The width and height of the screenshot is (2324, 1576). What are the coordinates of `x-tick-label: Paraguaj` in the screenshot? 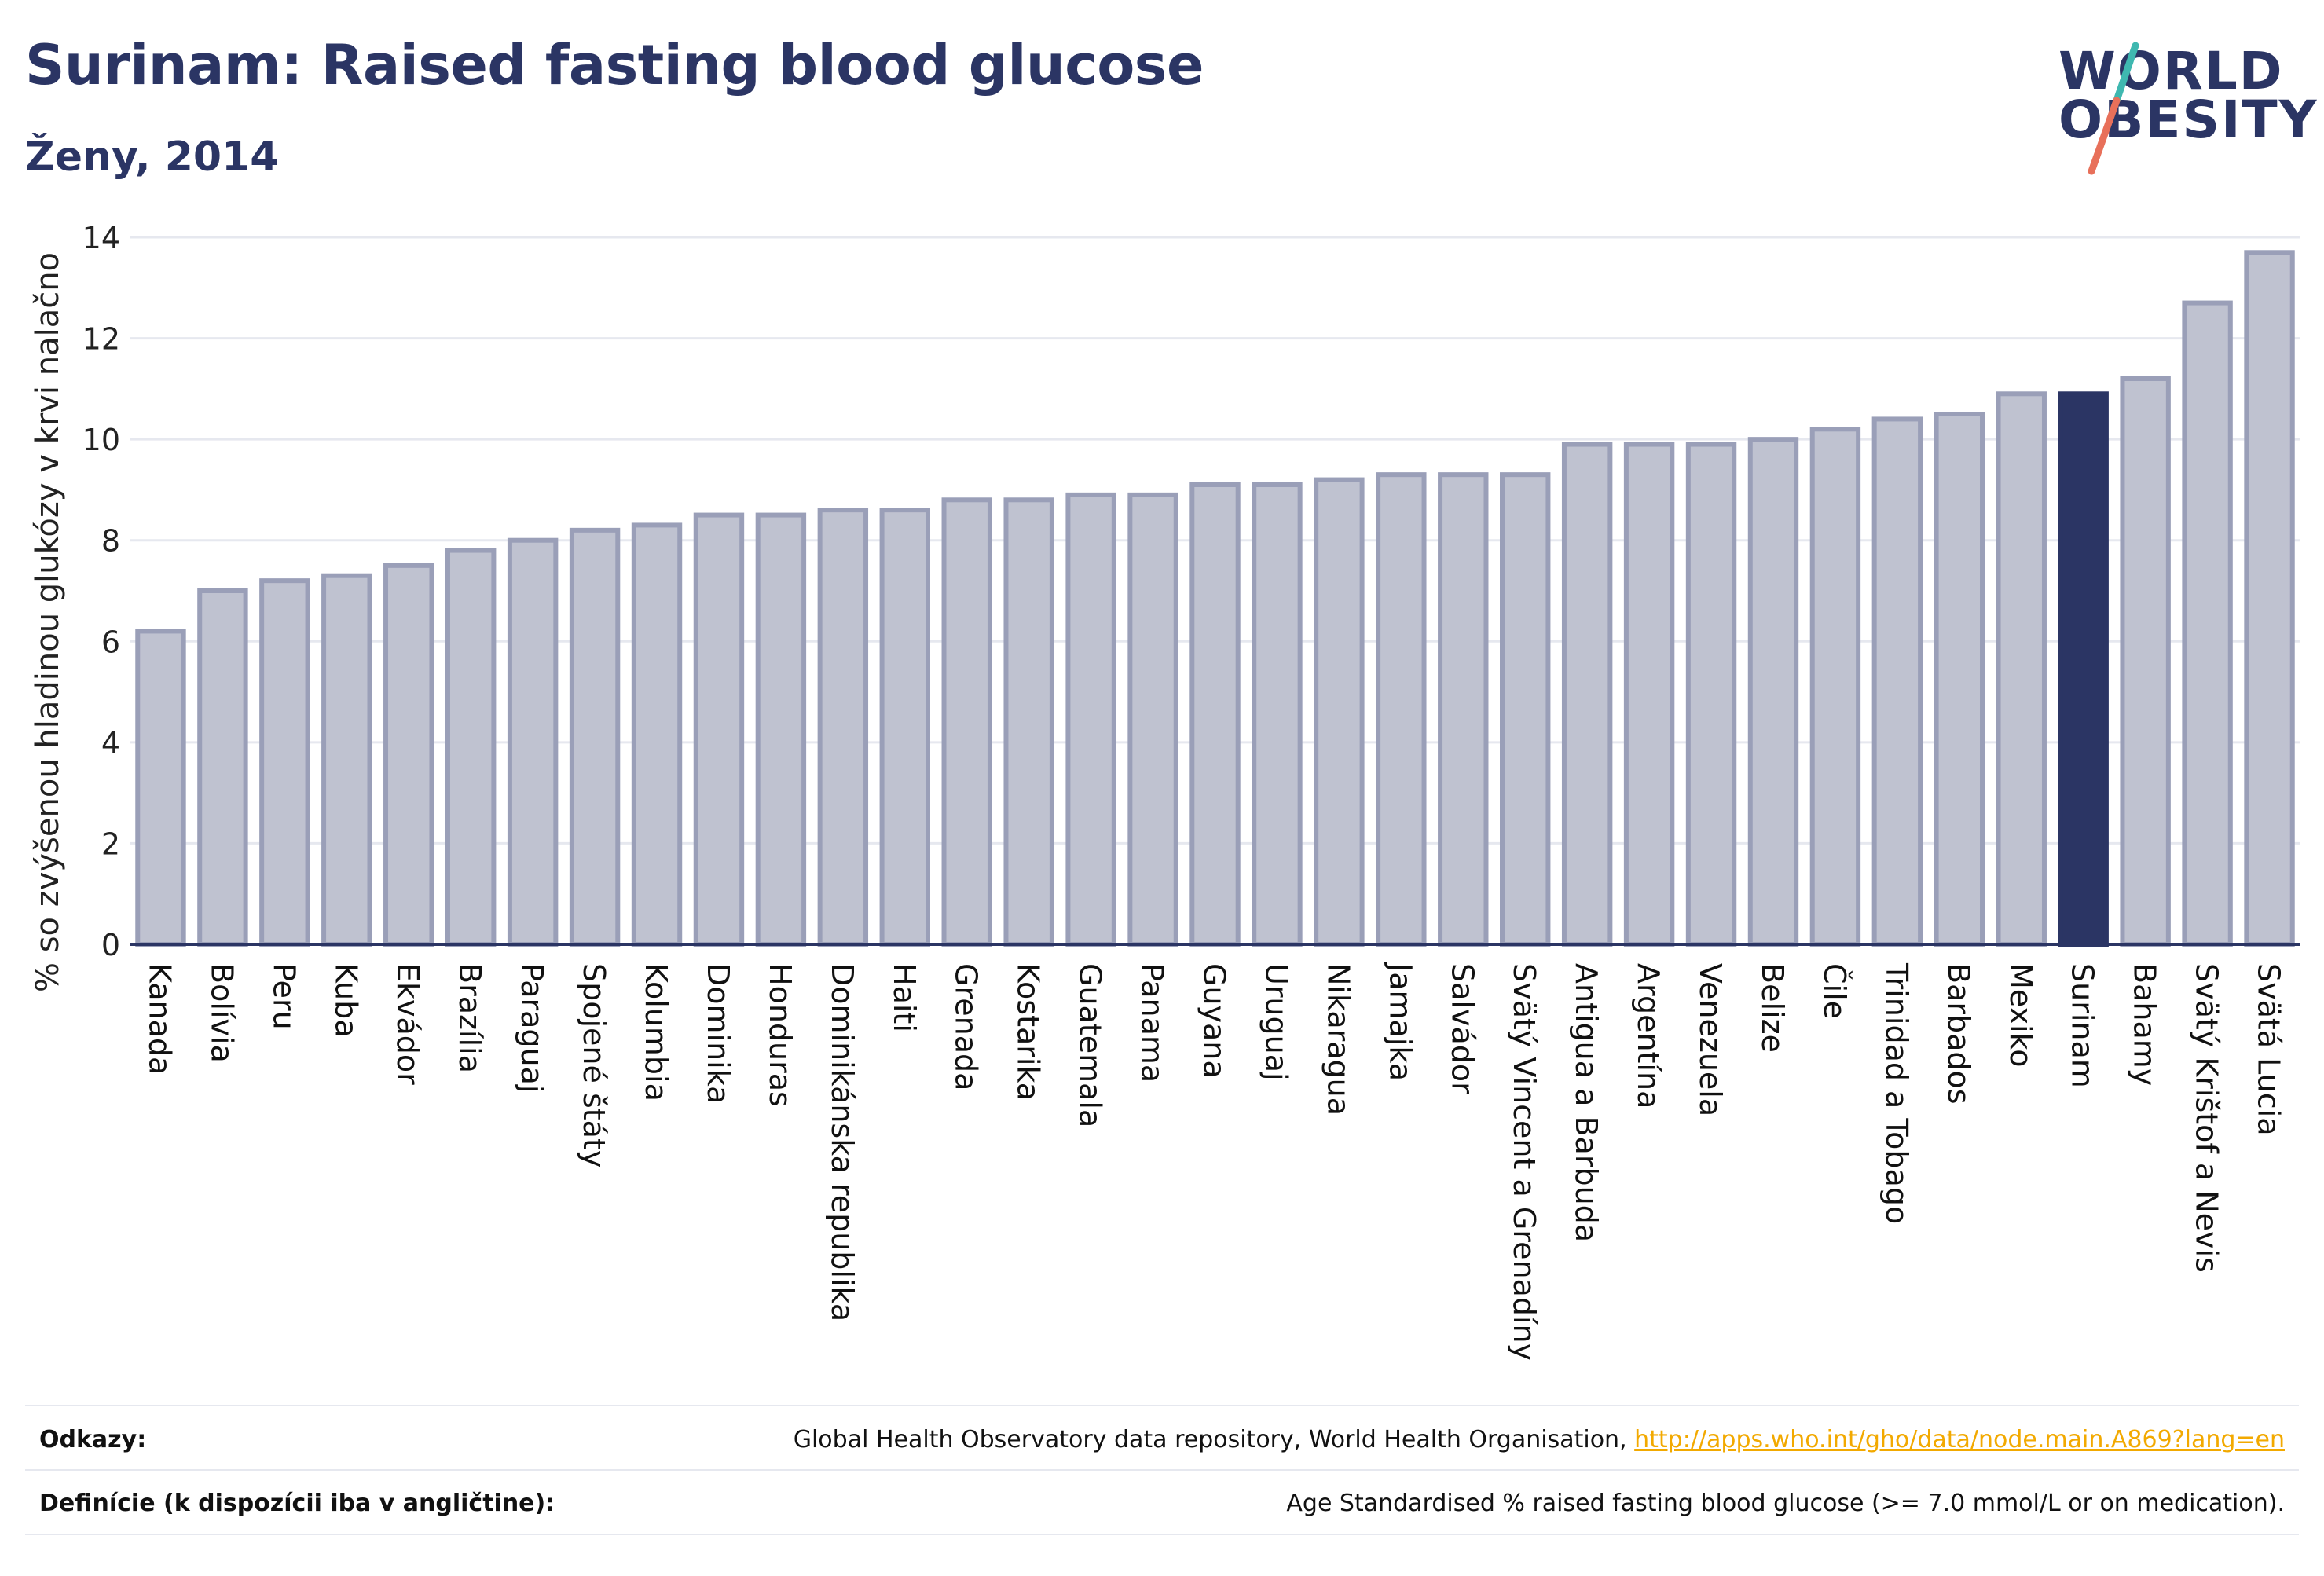 It's located at (532, 1028).